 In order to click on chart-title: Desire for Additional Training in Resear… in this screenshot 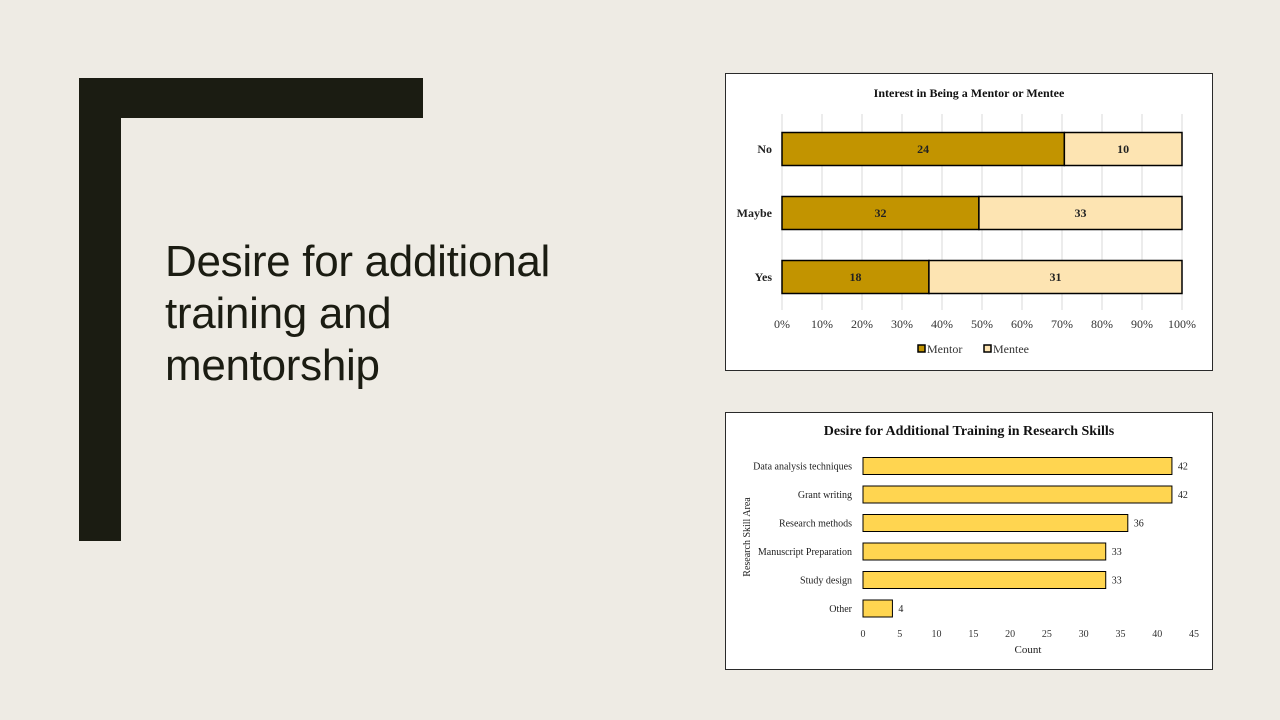, I will do `click(969, 431)`.